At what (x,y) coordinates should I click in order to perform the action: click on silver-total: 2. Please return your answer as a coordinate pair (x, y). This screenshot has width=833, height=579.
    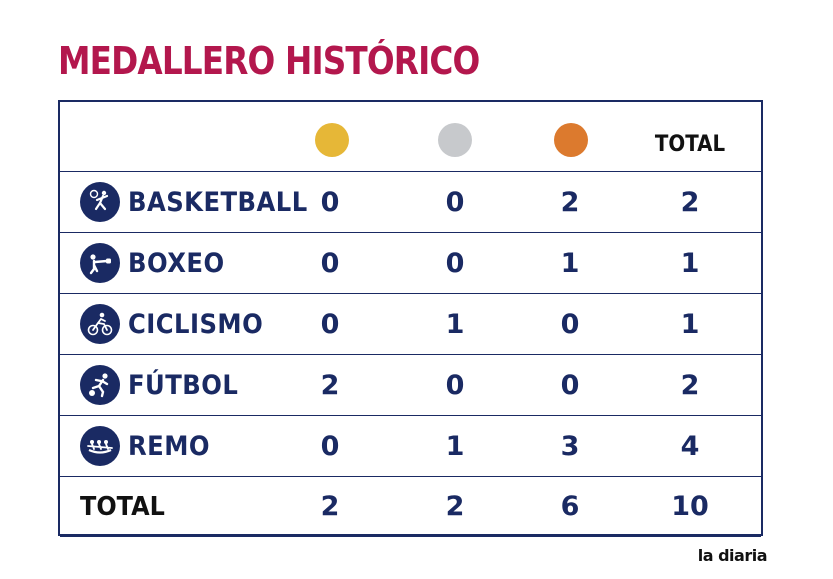
    Looking at the image, I should click on (455, 506).